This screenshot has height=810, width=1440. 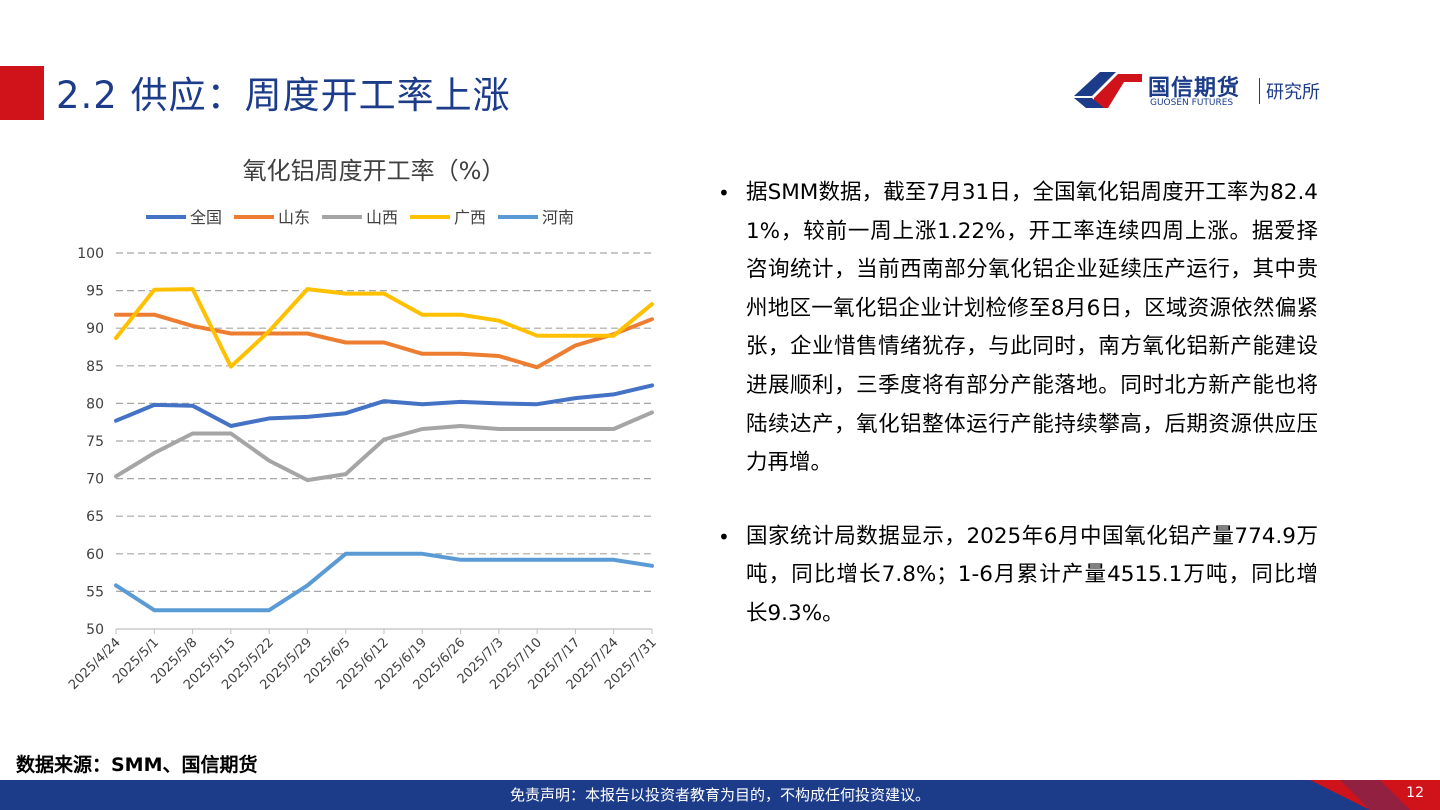 I want to click on page-title: 2.2 供应：周度开工率上涨, so click(x=283, y=95).